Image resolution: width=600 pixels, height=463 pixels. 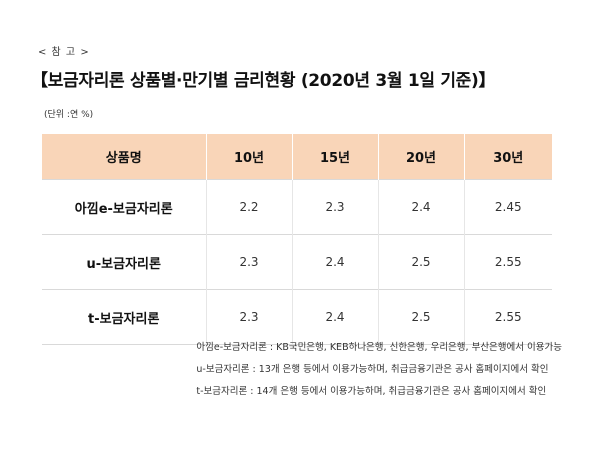 What do you see at coordinates (248, 157) in the screenshot?
I see `header-10-year: 10년` at bounding box center [248, 157].